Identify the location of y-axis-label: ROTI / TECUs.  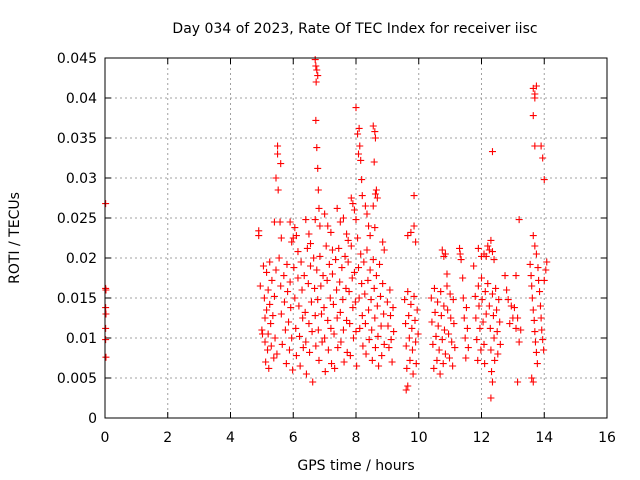
(15, 238).